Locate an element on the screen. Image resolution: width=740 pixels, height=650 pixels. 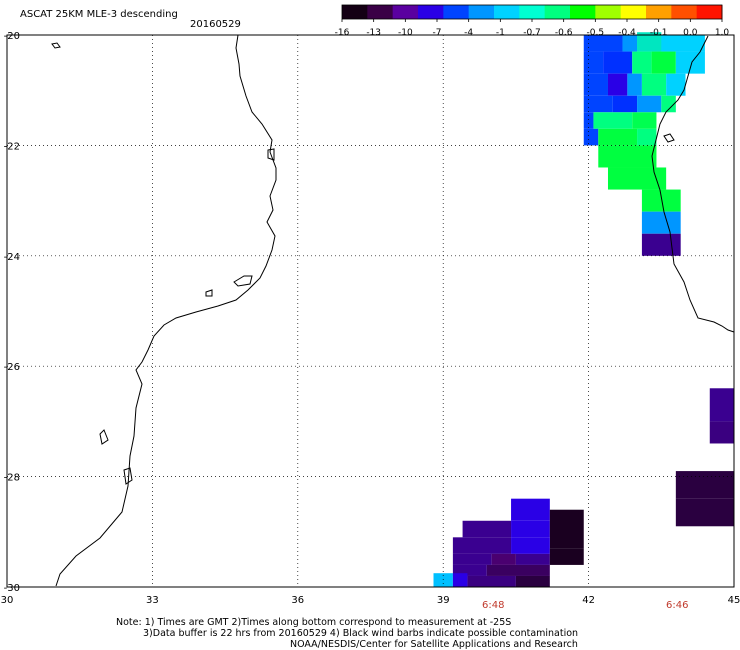
colorbar-label: -7 is located at coordinates (437, 33).